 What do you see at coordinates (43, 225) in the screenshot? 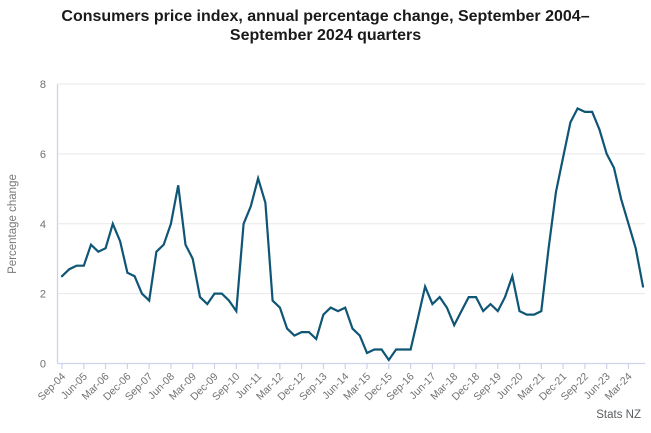
I see `y-tick-label: 4` at bounding box center [43, 225].